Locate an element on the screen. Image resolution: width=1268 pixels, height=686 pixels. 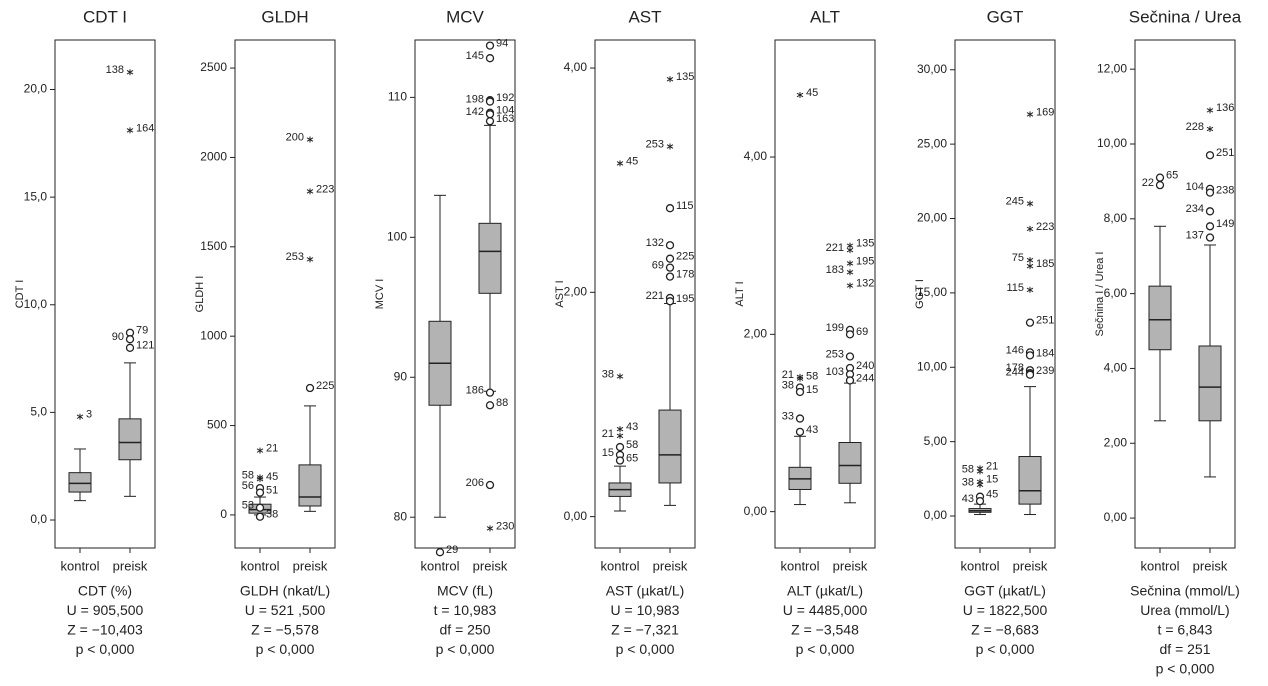
caption-line: U = 1822,500 is located at coordinates (1005, 610).